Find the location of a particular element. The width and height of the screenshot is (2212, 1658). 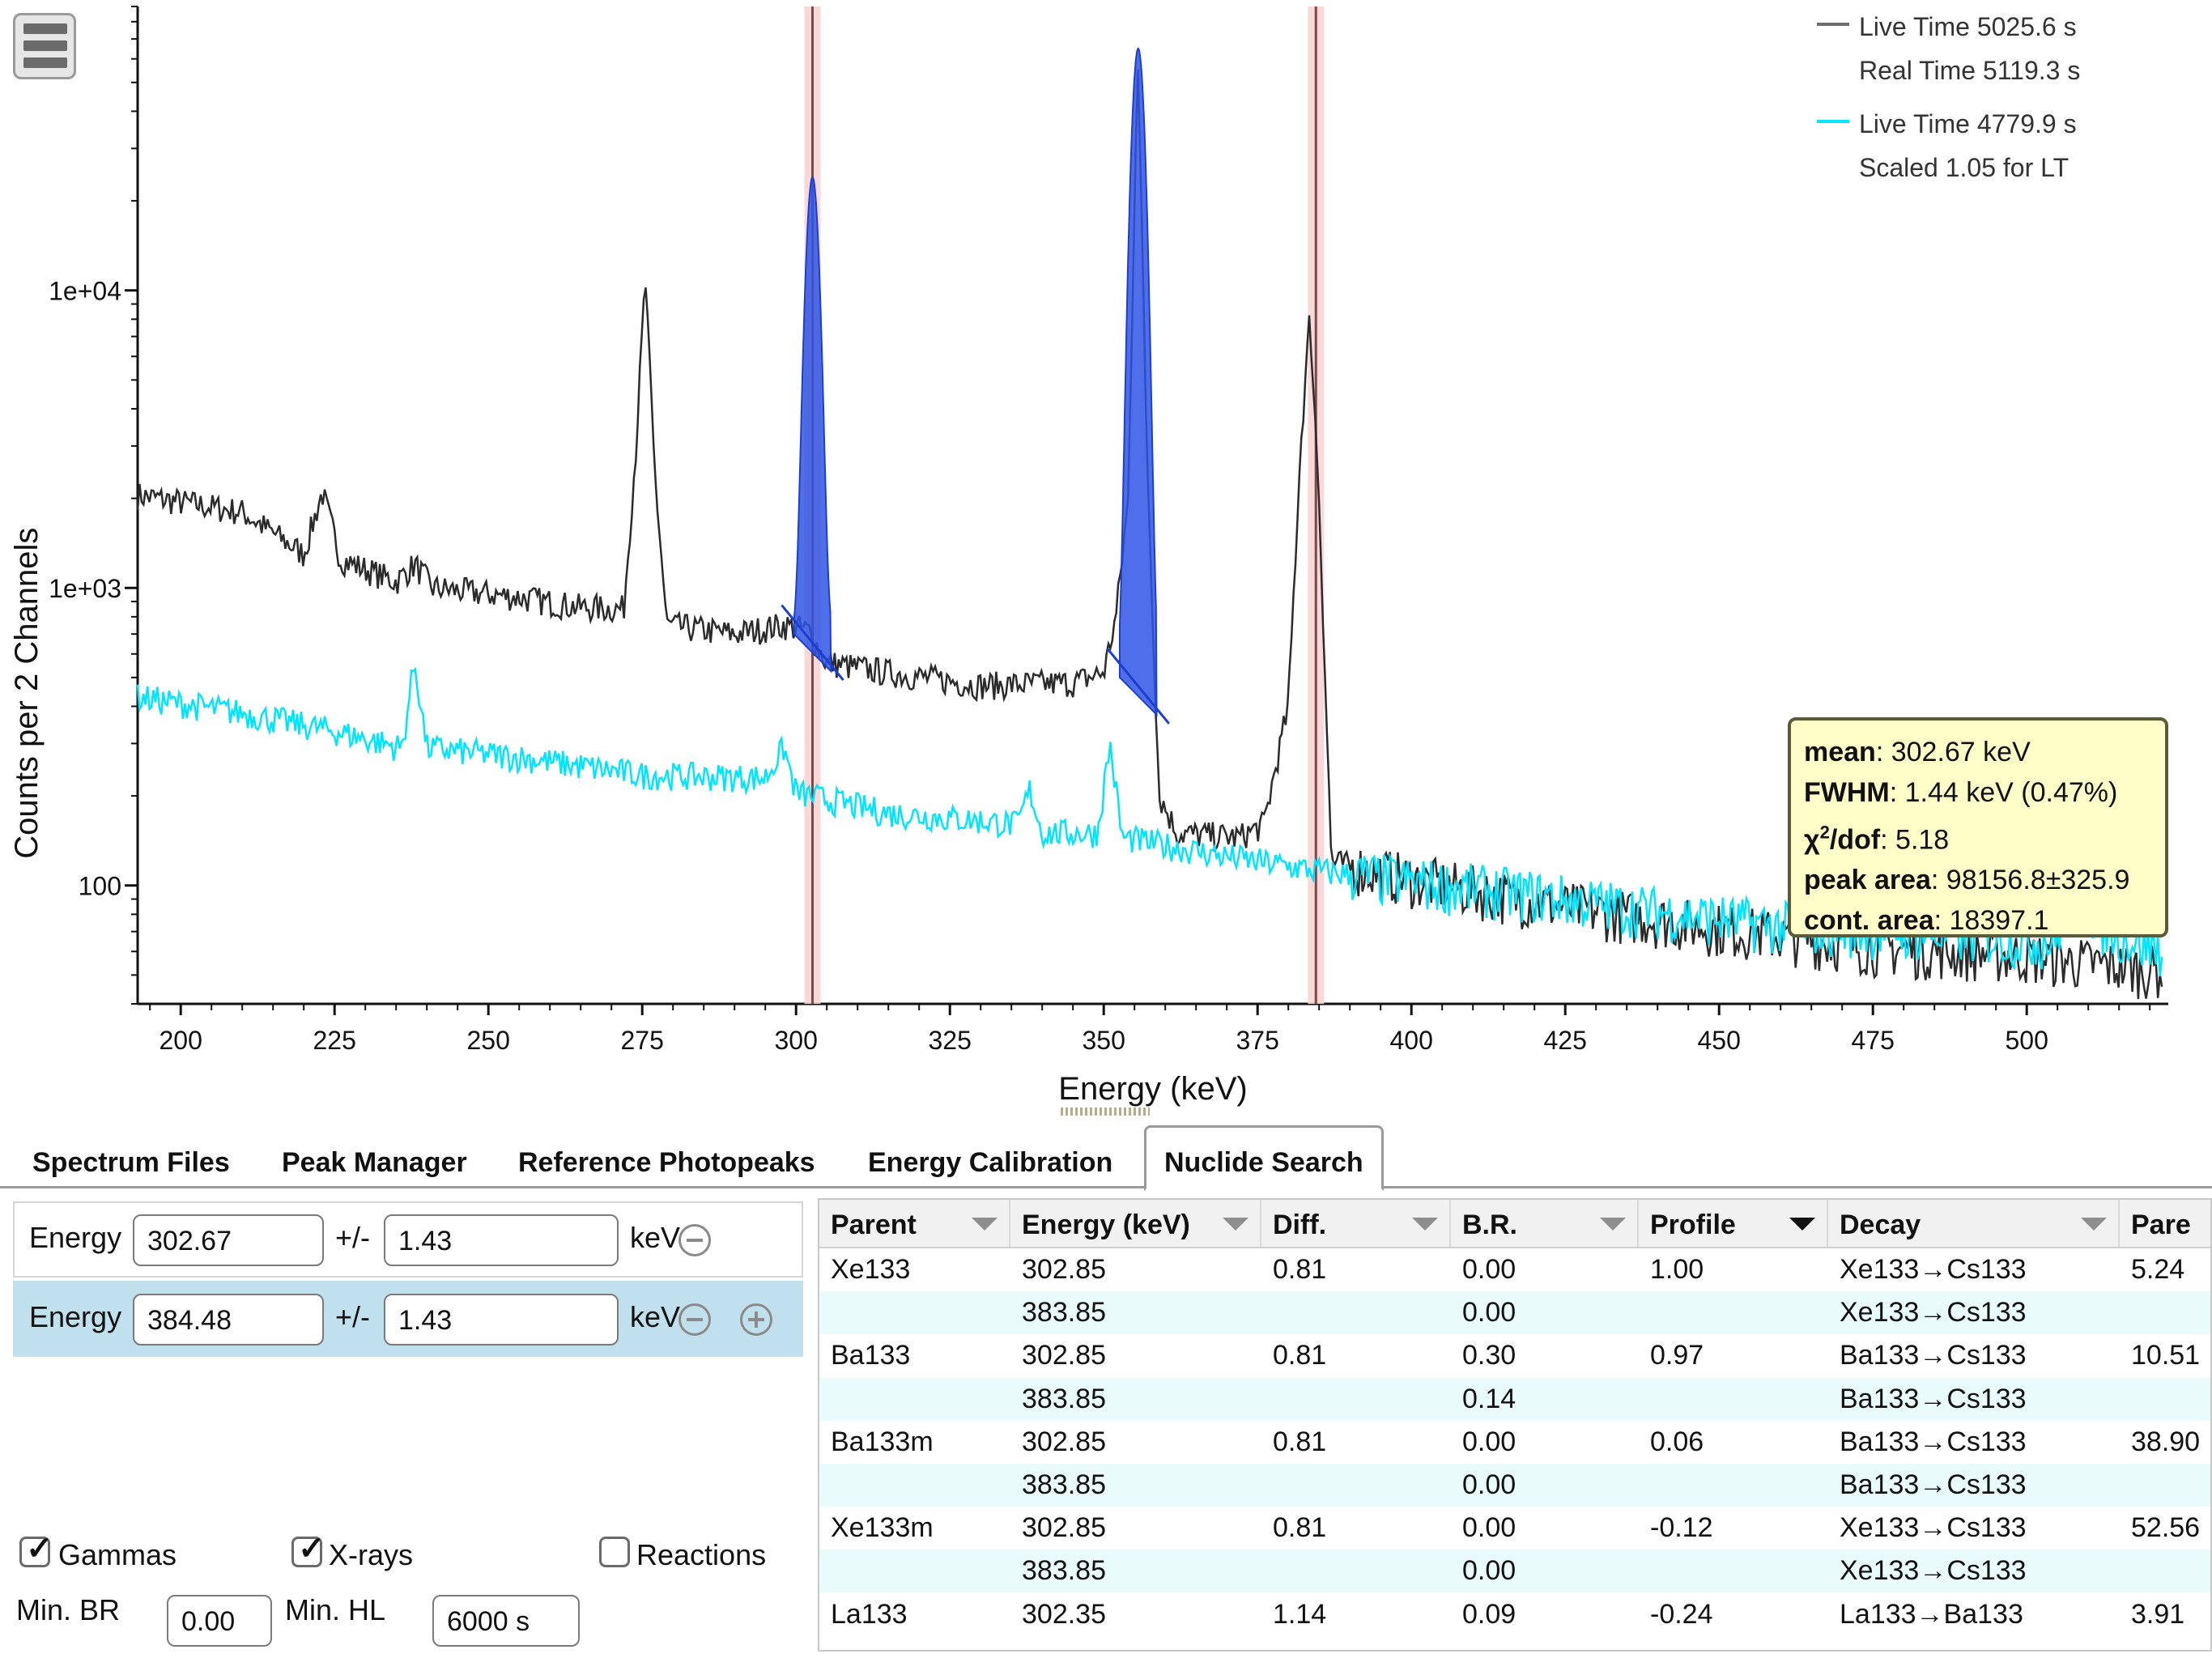

tooltip-chi2: χ2/dof: 5.18 is located at coordinates (1877, 839).